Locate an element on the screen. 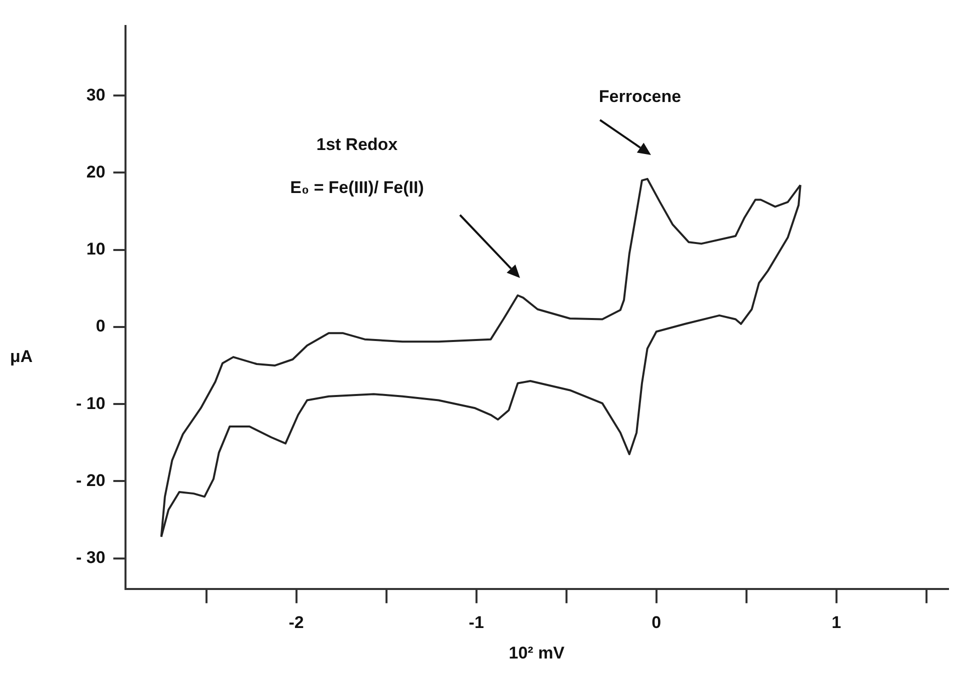 The height and width of the screenshot is (676, 960). x-tick-label: -2 is located at coordinates (296, 622).